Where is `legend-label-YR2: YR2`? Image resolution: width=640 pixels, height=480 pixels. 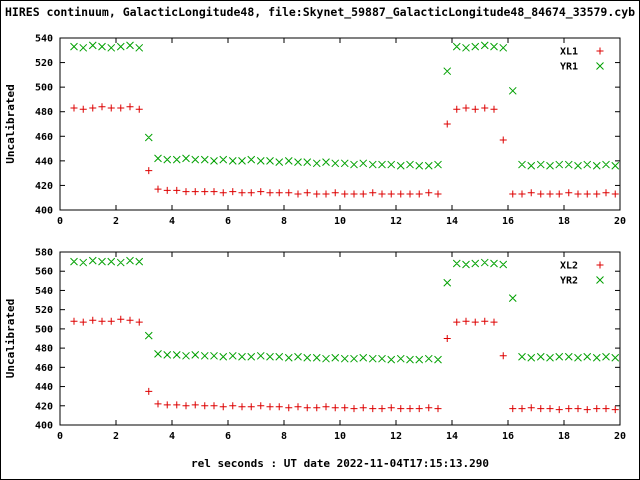 legend-label-YR2: YR2 is located at coordinates (569, 281).